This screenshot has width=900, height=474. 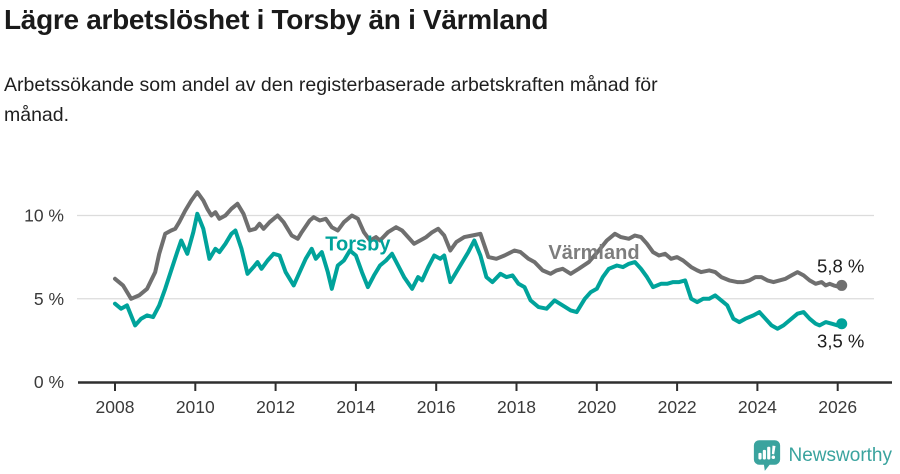 I want to click on x-axis-tick-label: 2020, so click(x=596, y=407).